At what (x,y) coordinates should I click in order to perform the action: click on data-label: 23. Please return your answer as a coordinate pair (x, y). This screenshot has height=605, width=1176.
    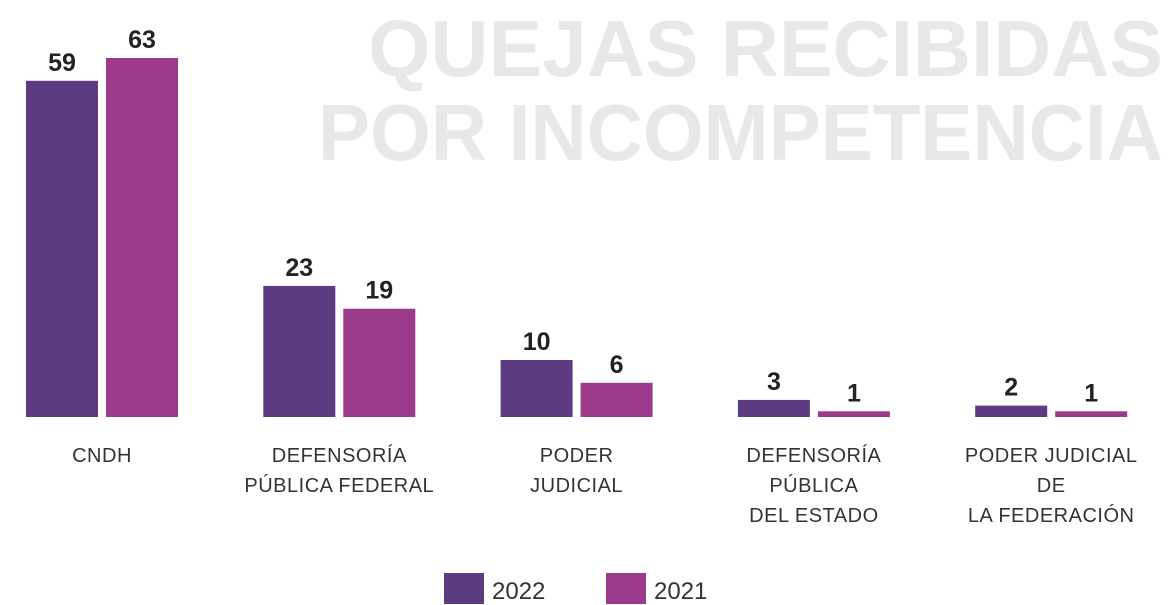
    Looking at the image, I should click on (299, 268).